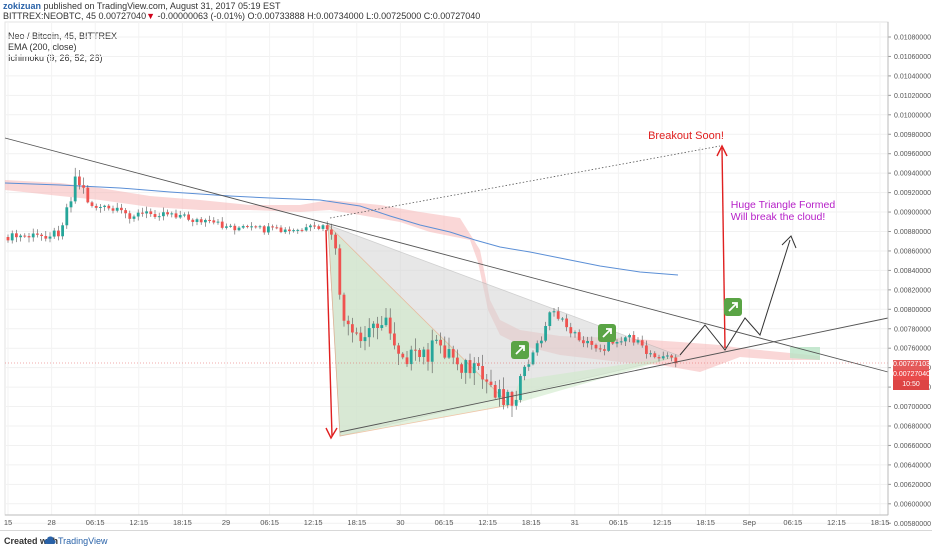 The image size is (932, 551). What do you see at coordinates (749, 522) in the screenshot?
I see `x-tick-label: Sep` at bounding box center [749, 522].